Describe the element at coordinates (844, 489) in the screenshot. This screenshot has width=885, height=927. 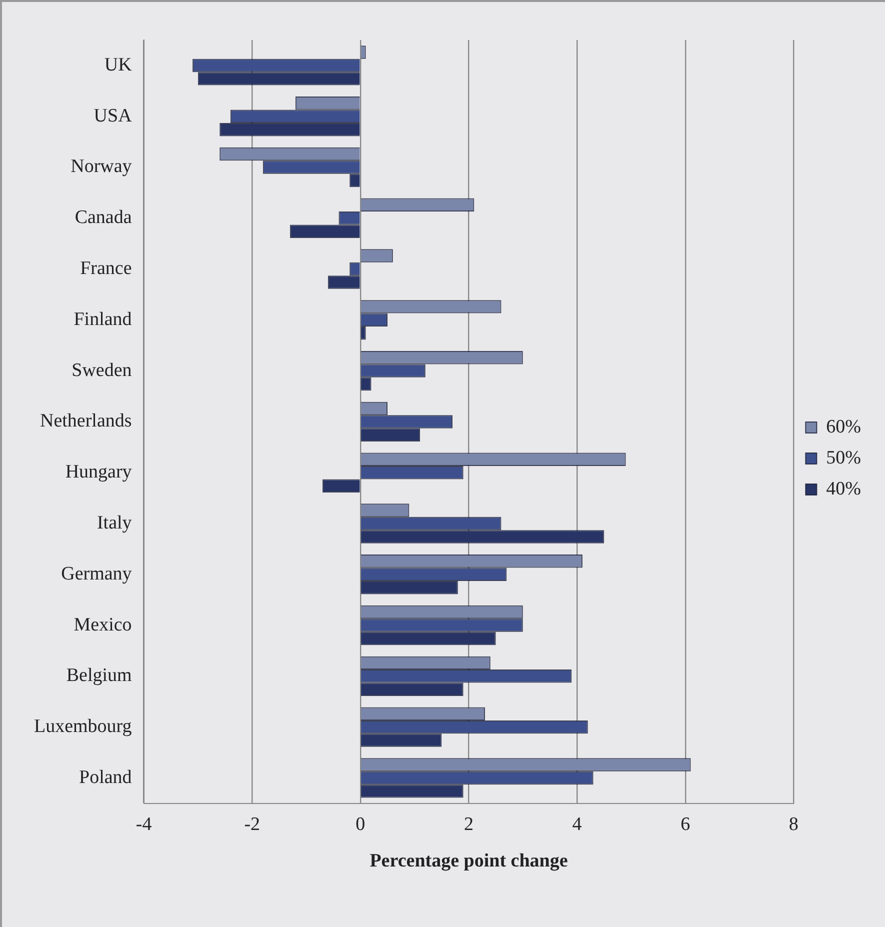
I see `legend-label: 40%` at that location.